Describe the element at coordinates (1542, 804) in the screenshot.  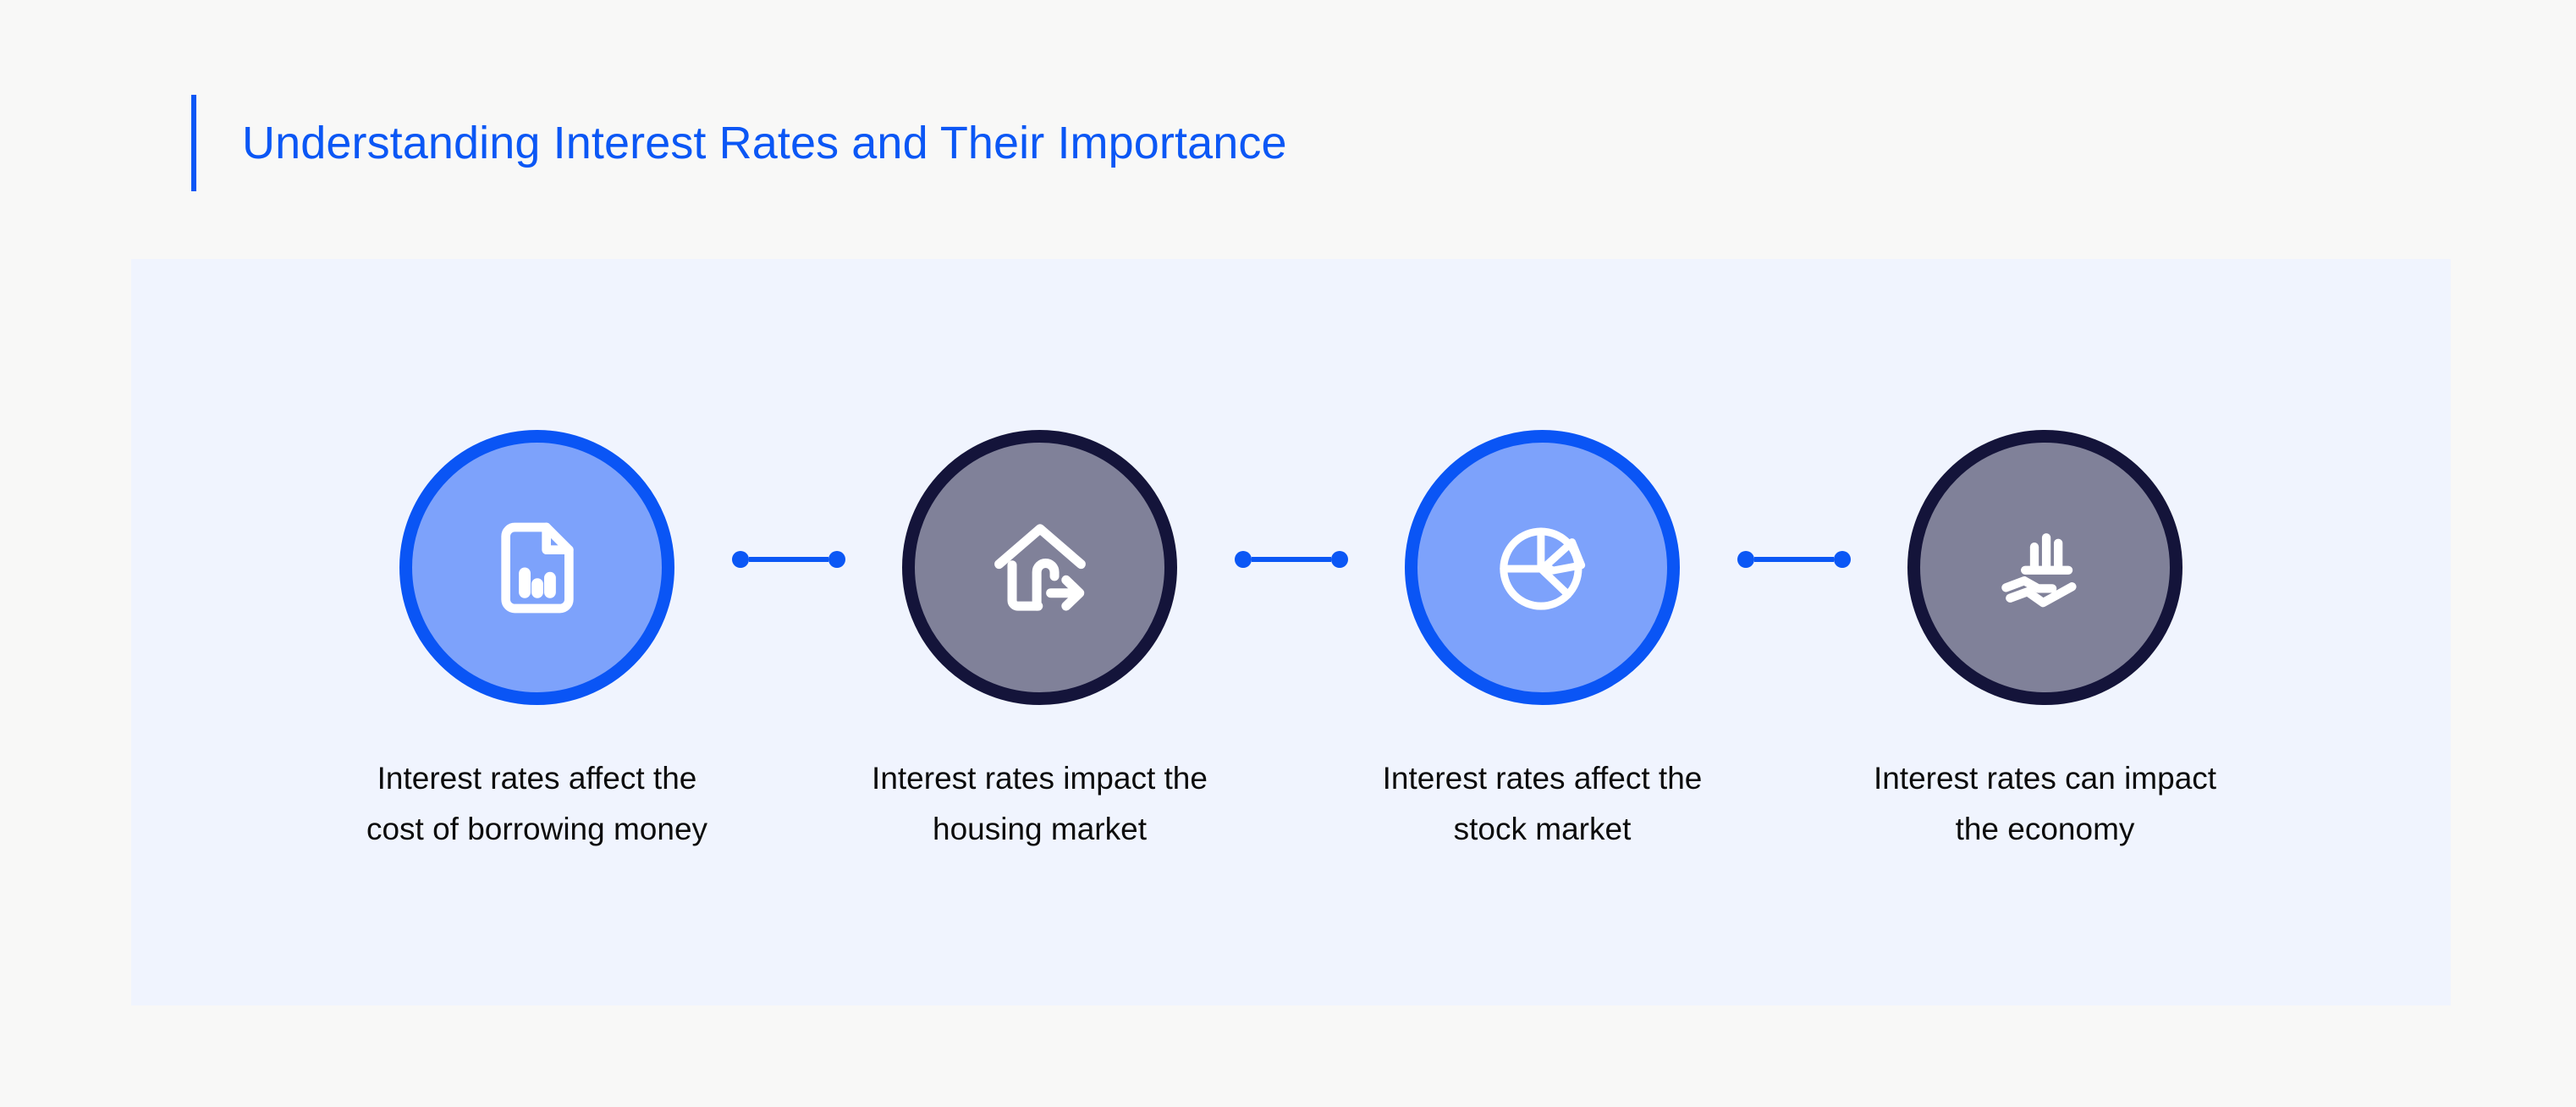
I see `step-3-caption: Interest rates affect the stock market` at that location.